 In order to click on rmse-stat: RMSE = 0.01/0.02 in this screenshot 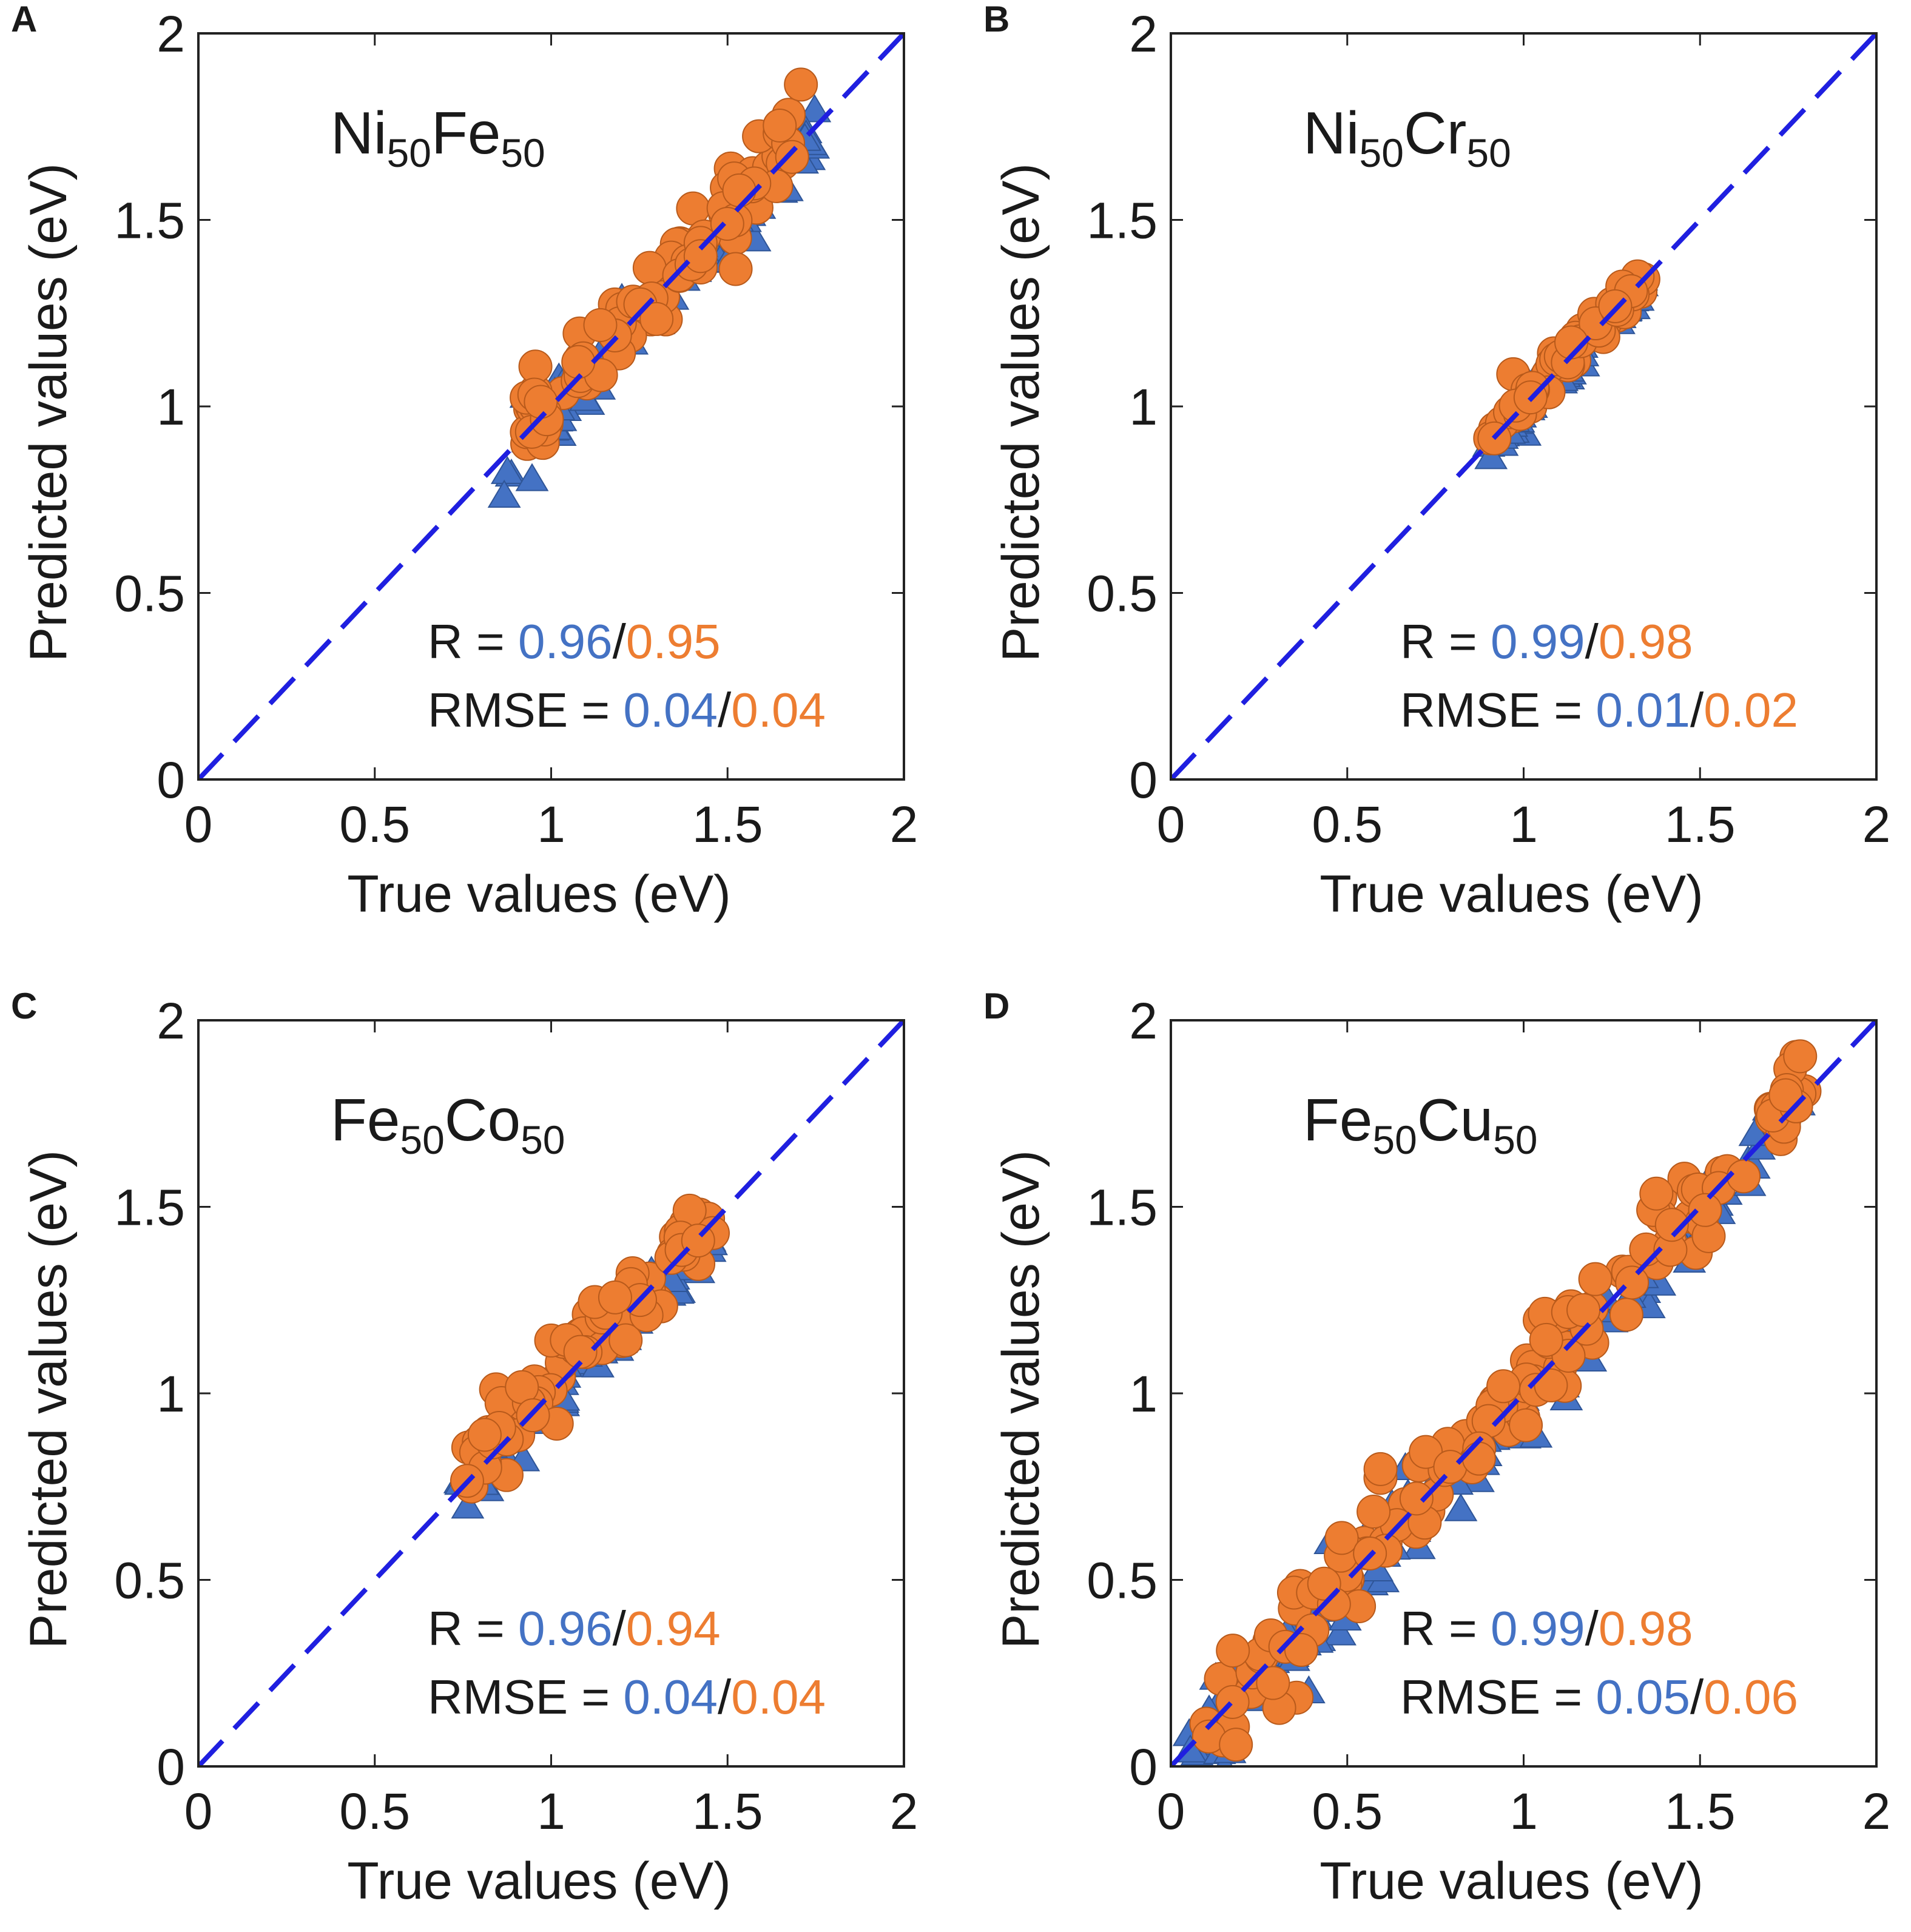, I will do `click(1599, 710)`.